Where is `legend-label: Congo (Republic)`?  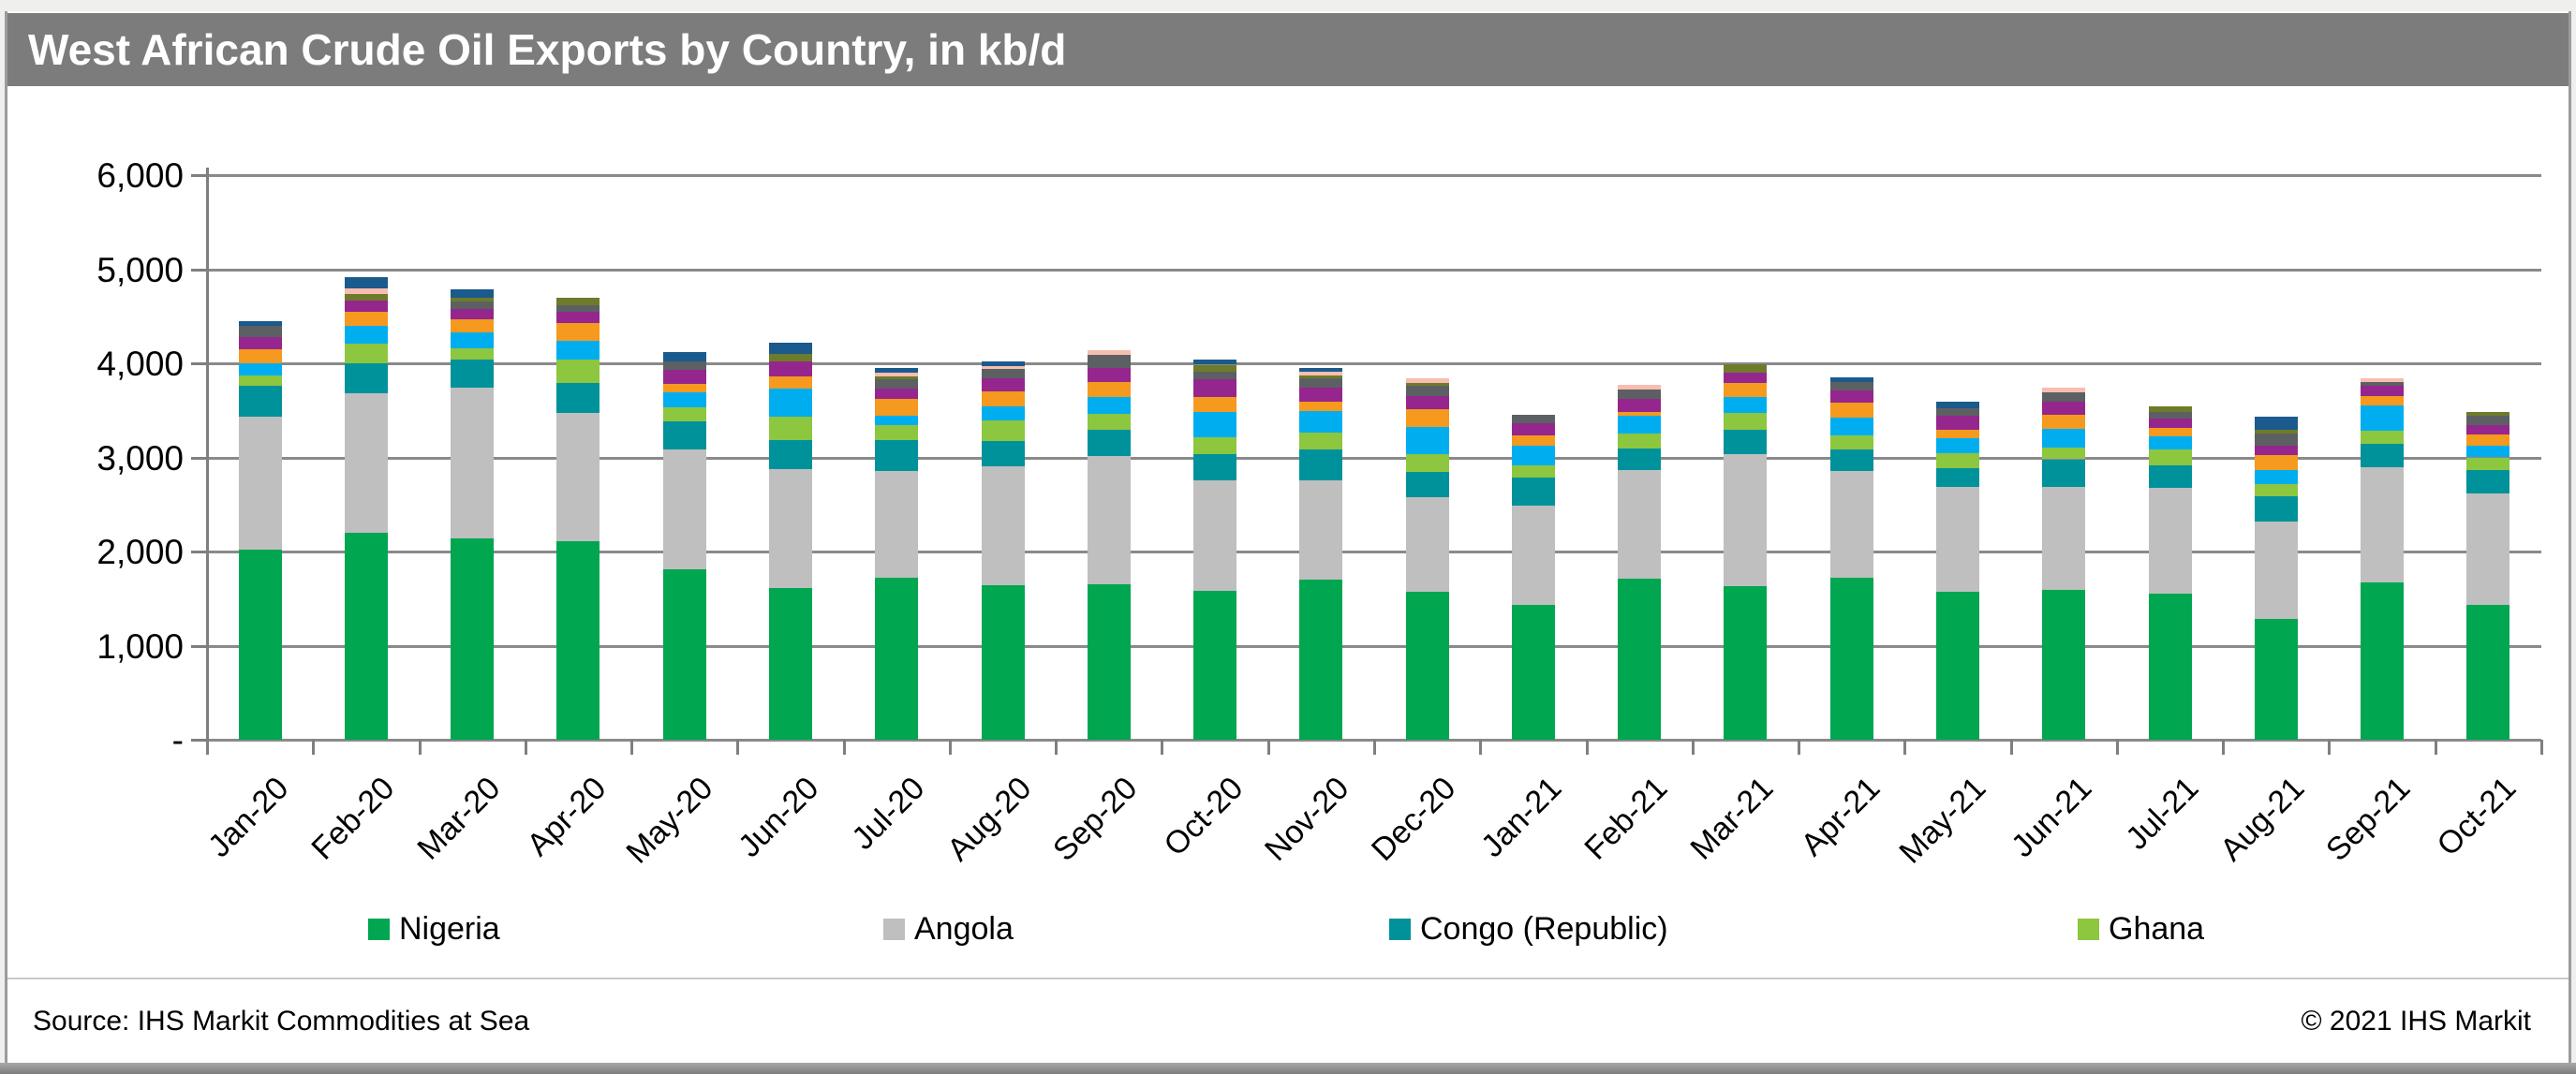
legend-label: Congo (Republic) is located at coordinates (1544, 929).